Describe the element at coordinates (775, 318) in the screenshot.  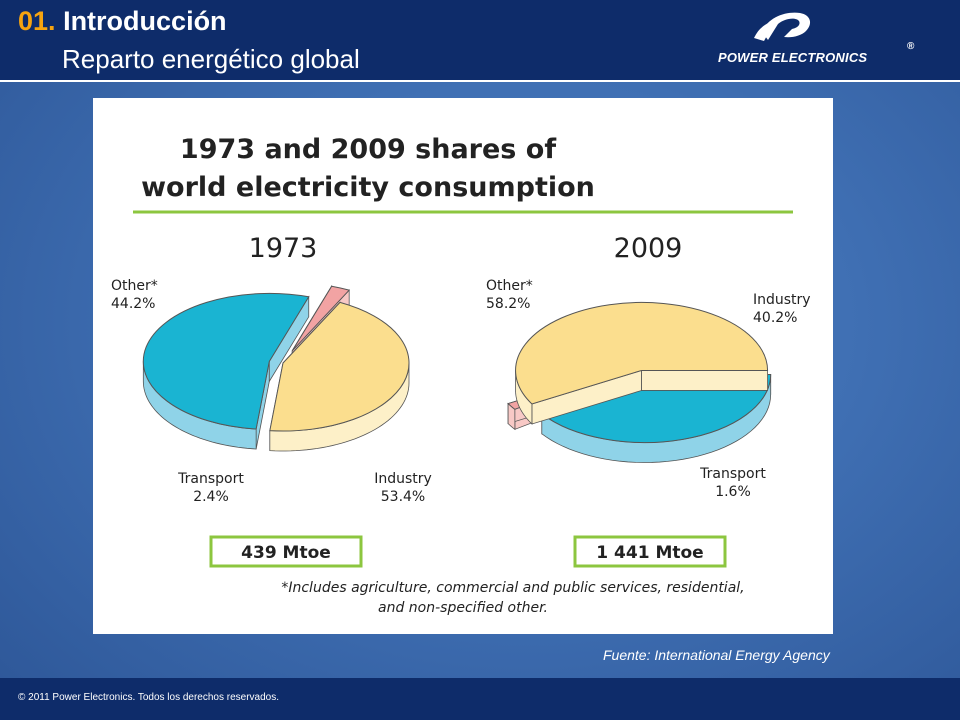
I see `value-2009-industry: 40.2%` at that location.